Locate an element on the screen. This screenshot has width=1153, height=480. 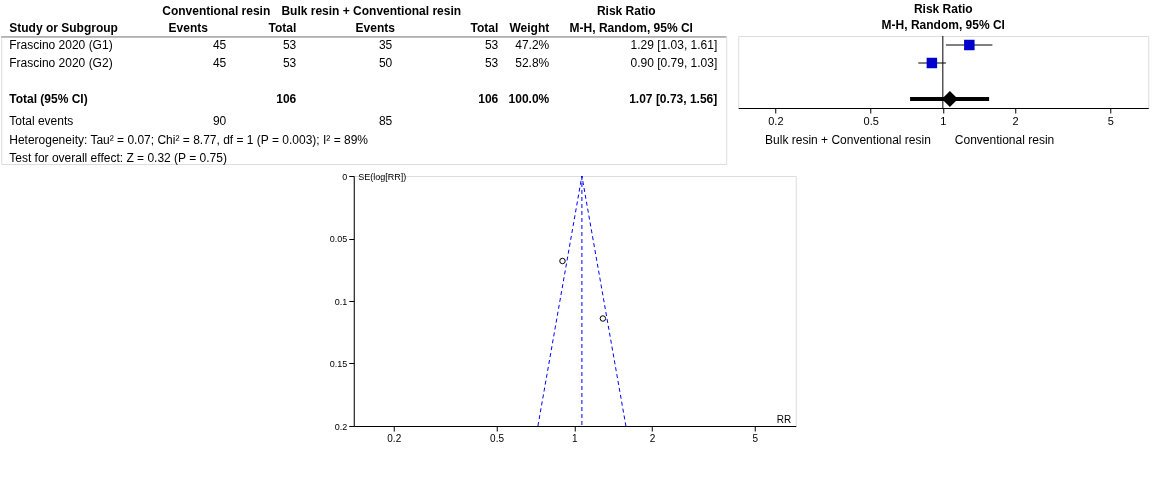
y-tick-label: 0.15 is located at coordinates (338, 364).